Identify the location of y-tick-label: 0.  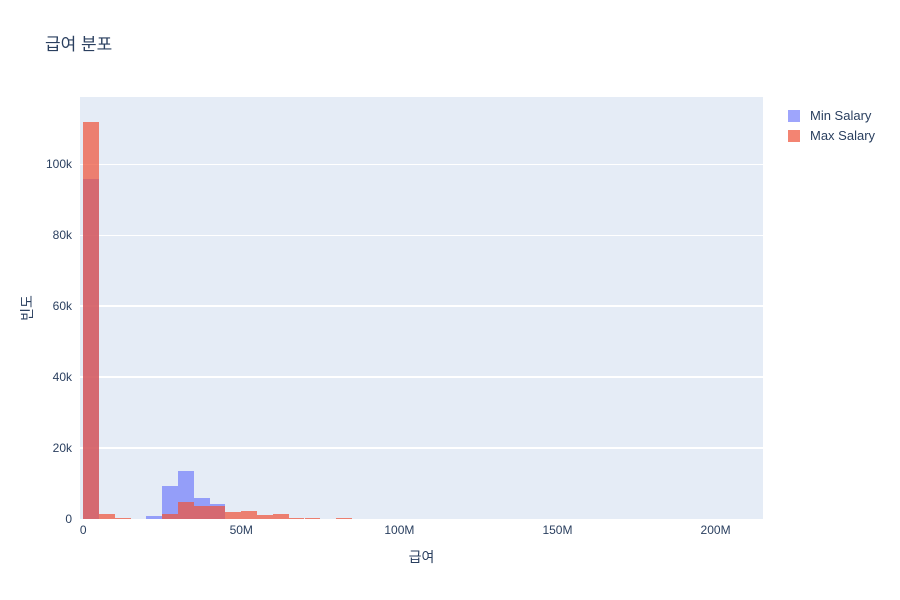
(68, 519).